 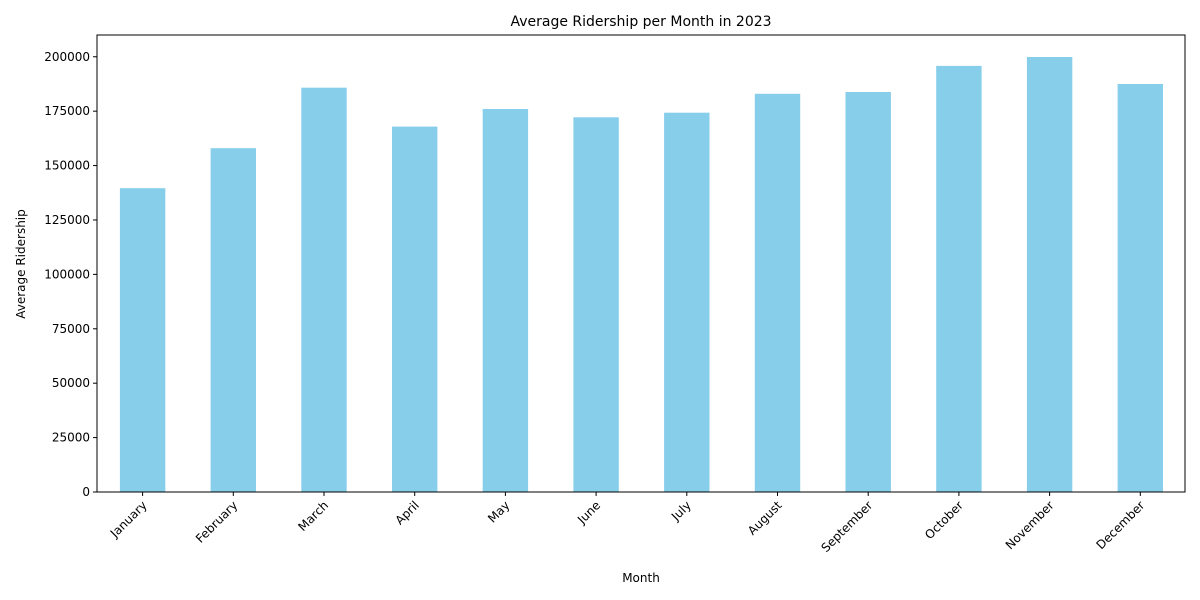 I want to click on y-tick-label: 50000, so click(x=71, y=383).